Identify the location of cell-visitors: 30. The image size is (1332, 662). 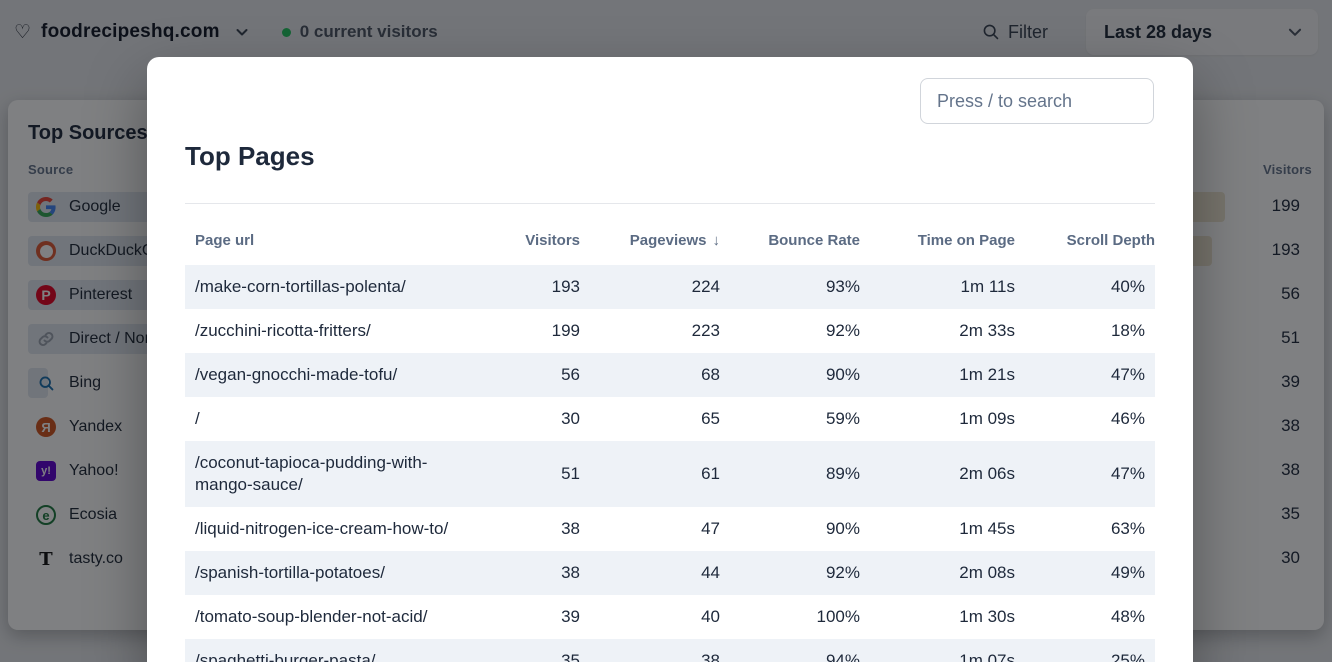
(570, 418).